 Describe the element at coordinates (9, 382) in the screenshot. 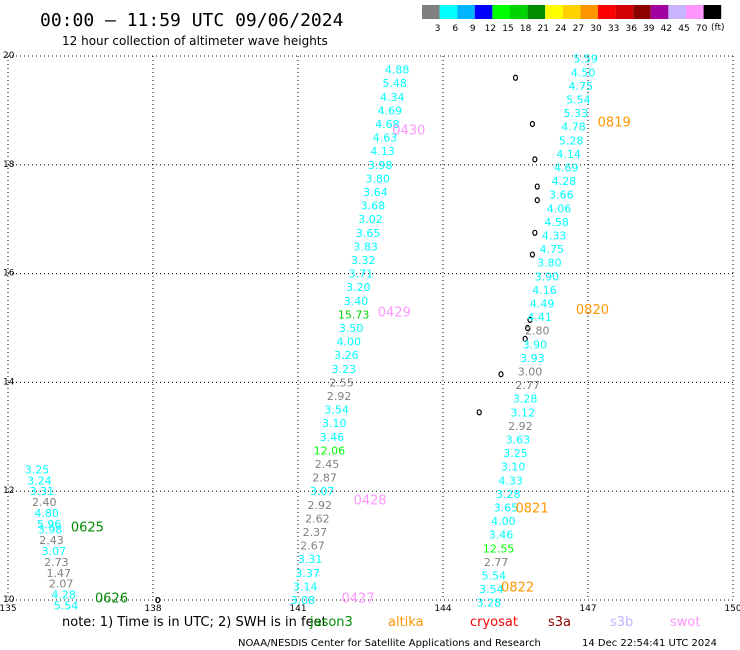

I see `y-tick-label: 14` at that location.